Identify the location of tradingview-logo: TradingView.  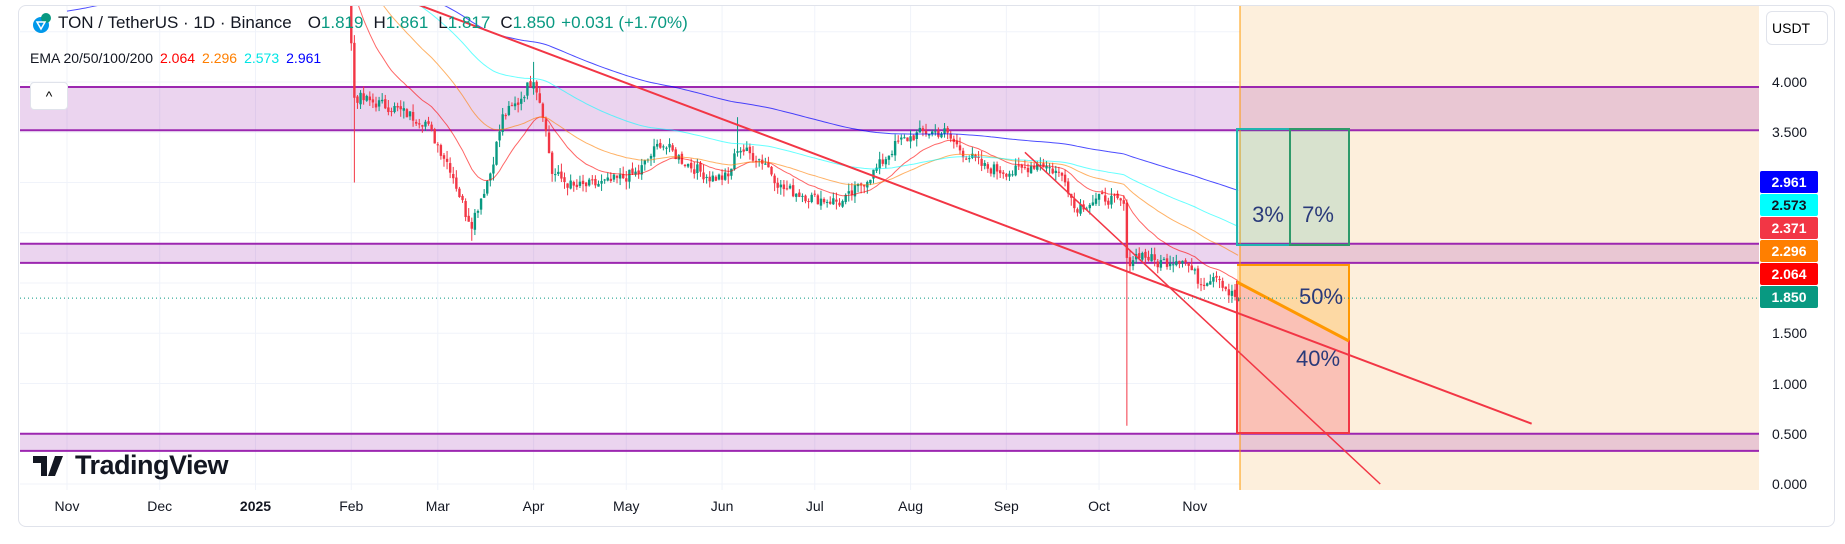
(131, 465).